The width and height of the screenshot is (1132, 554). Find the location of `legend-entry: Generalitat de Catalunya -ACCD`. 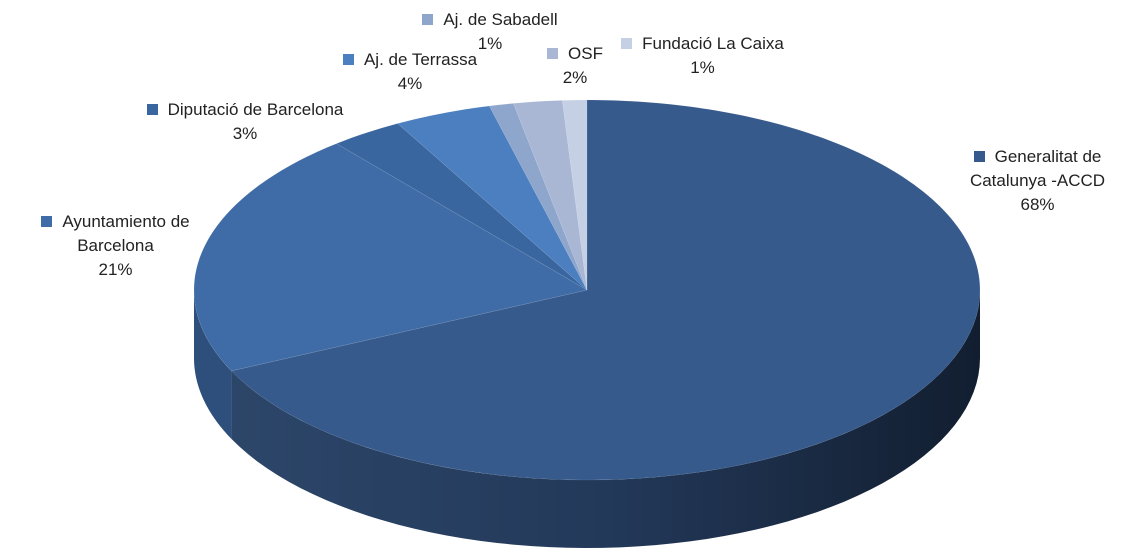

legend-entry: Generalitat de Catalunya -ACCD is located at coordinates (1036, 169).